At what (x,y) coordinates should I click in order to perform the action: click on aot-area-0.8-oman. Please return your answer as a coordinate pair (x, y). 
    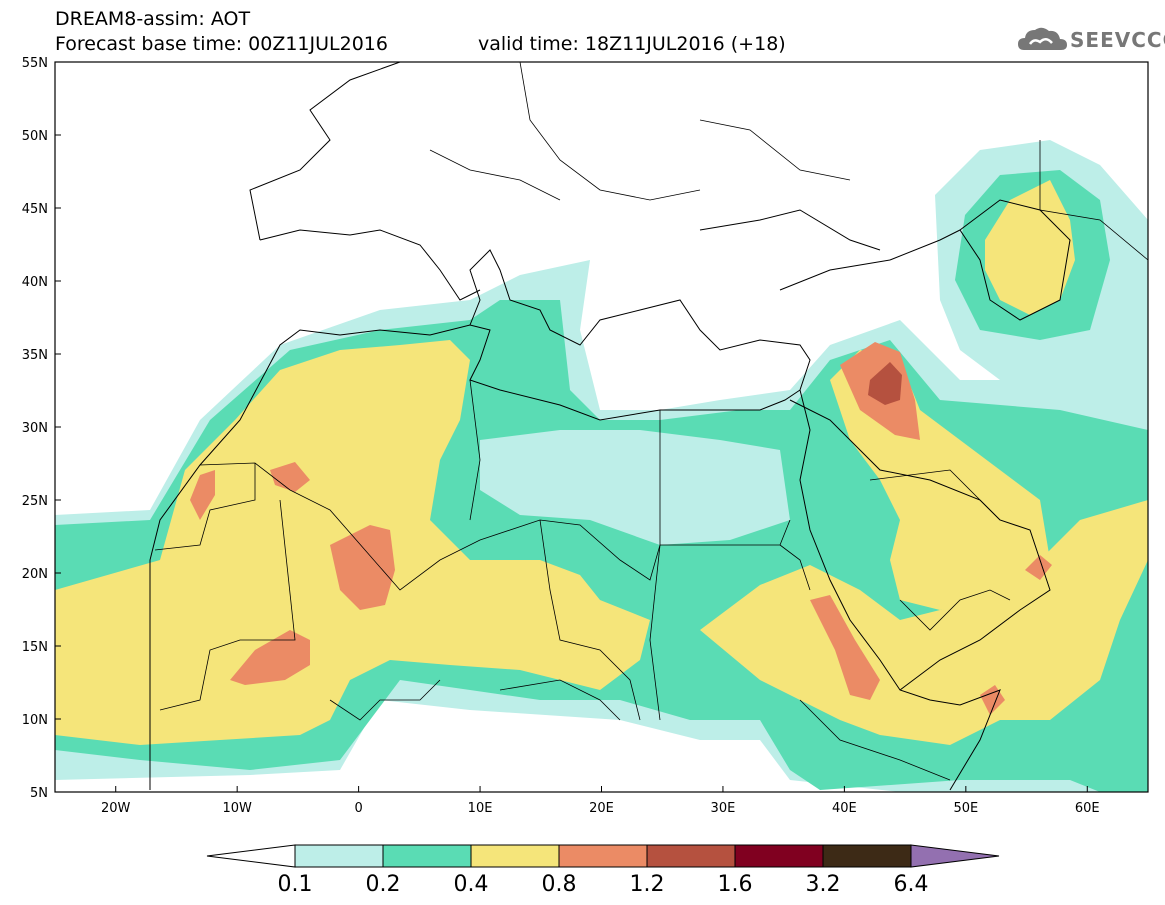
    Looking at the image, I should click on (1038, 567).